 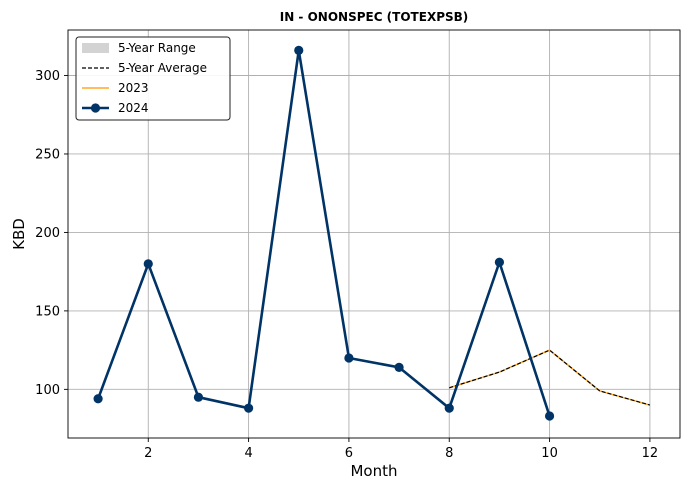 What do you see at coordinates (549, 453) in the screenshot?
I see `x-tick-label: 10` at bounding box center [549, 453].